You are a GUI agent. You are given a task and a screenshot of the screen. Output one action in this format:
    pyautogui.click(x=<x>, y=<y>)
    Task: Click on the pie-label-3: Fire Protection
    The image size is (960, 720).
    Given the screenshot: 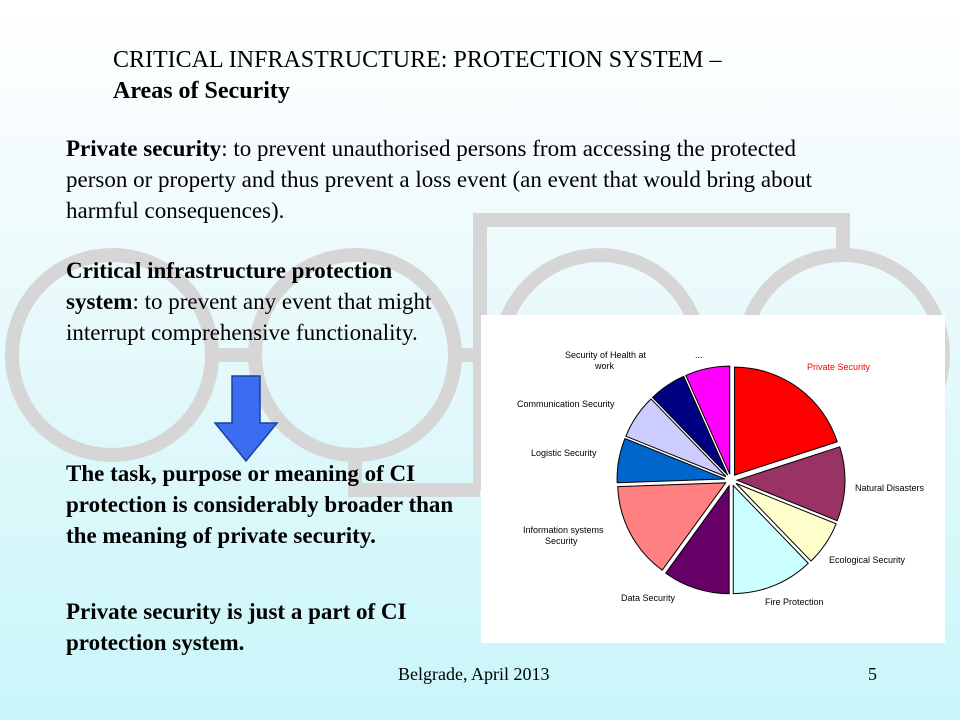 What is the action you would take?
    pyautogui.click(x=794, y=602)
    